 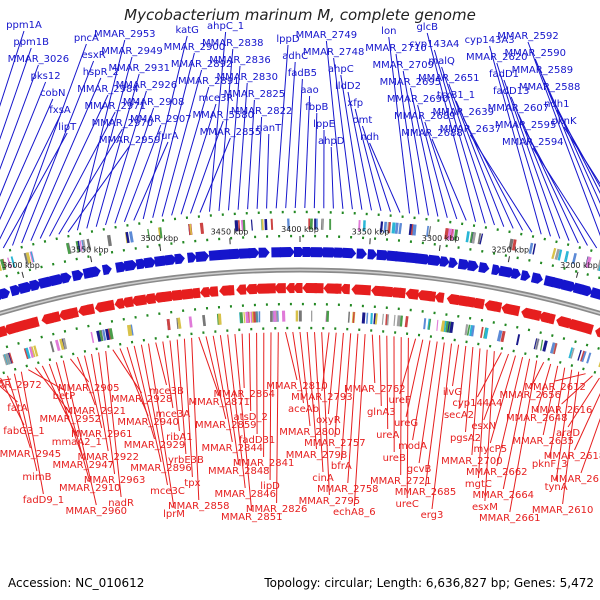 I want to click on forward-gene-label: pks12, so click(x=46, y=76).